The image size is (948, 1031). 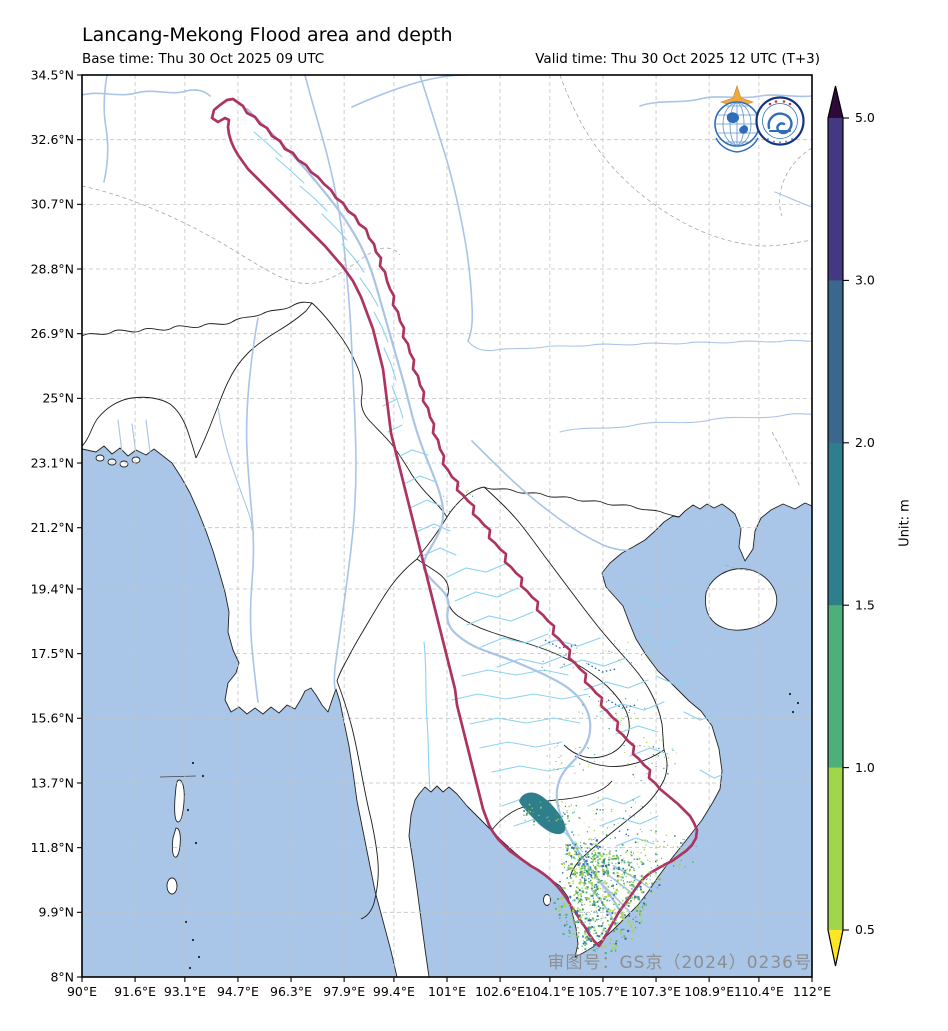 I want to click on flooded-river-segments, so click(x=590, y=674).